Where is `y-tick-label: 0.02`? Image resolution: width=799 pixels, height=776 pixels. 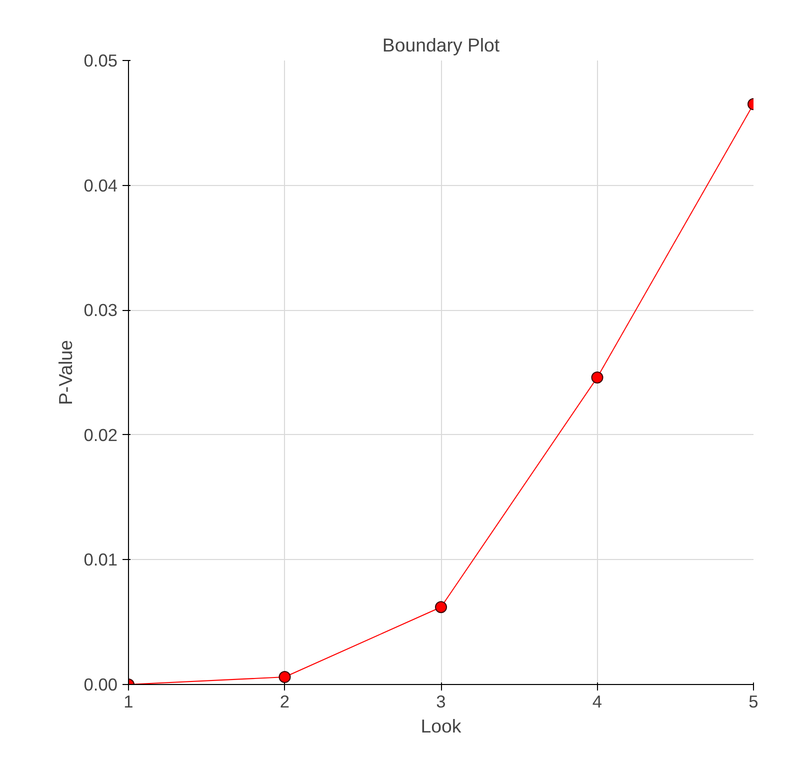 y-tick-label: 0.02 is located at coordinates (101, 434).